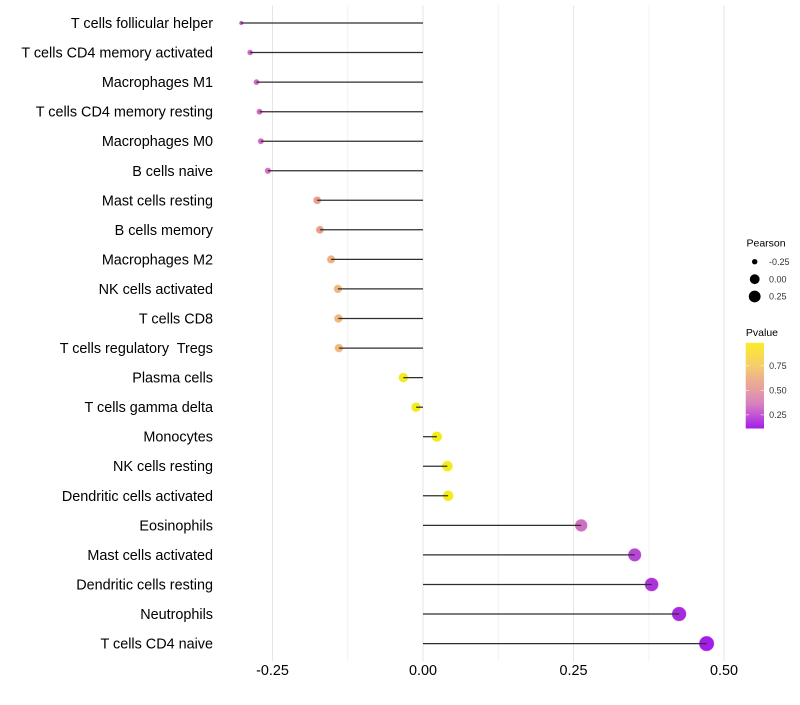  I want to click on svg-text: T cells gamma delta, so click(148, 408).